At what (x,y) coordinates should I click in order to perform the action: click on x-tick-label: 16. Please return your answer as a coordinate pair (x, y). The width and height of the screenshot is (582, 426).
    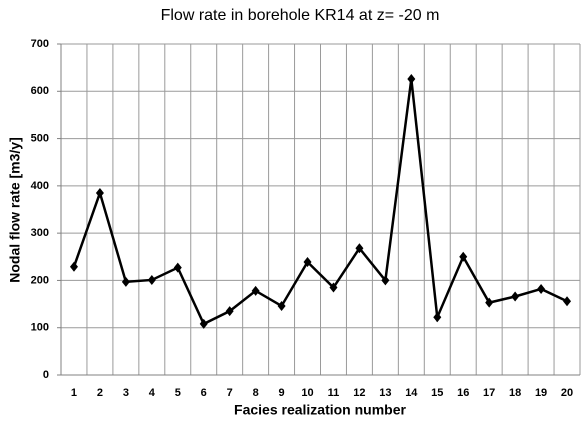
    Looking at the image, I should click on (463, 393).